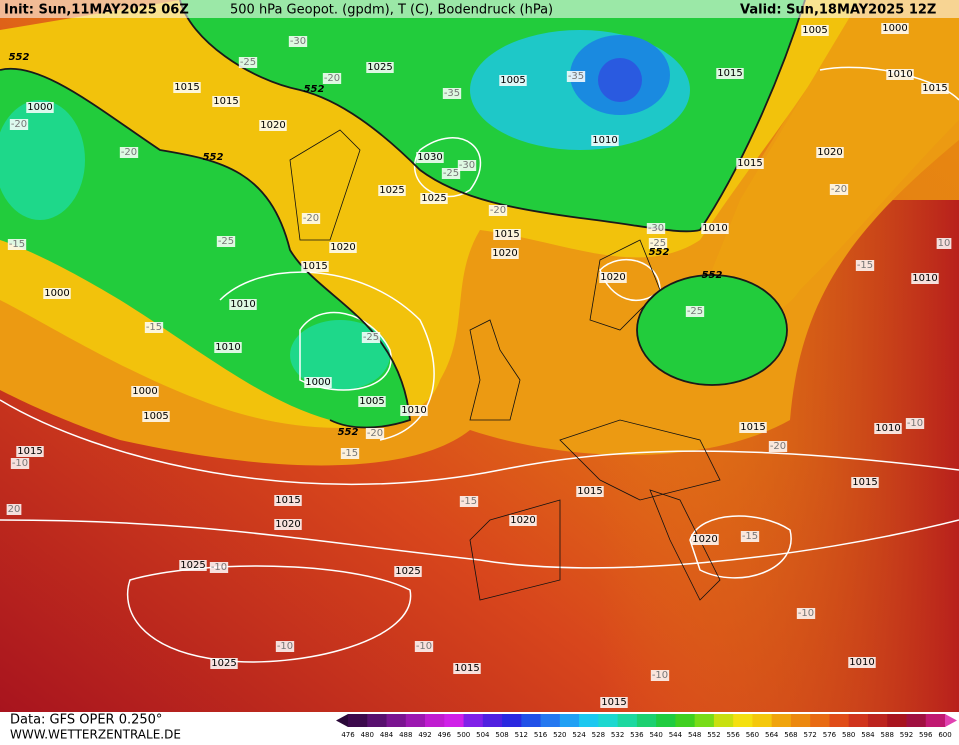 This screenshot has width=959, height=745. What do you see at coordinates (348, 735) in the screenshot?
I see `colorbar-label: 476` at bounding box center [348, 735].